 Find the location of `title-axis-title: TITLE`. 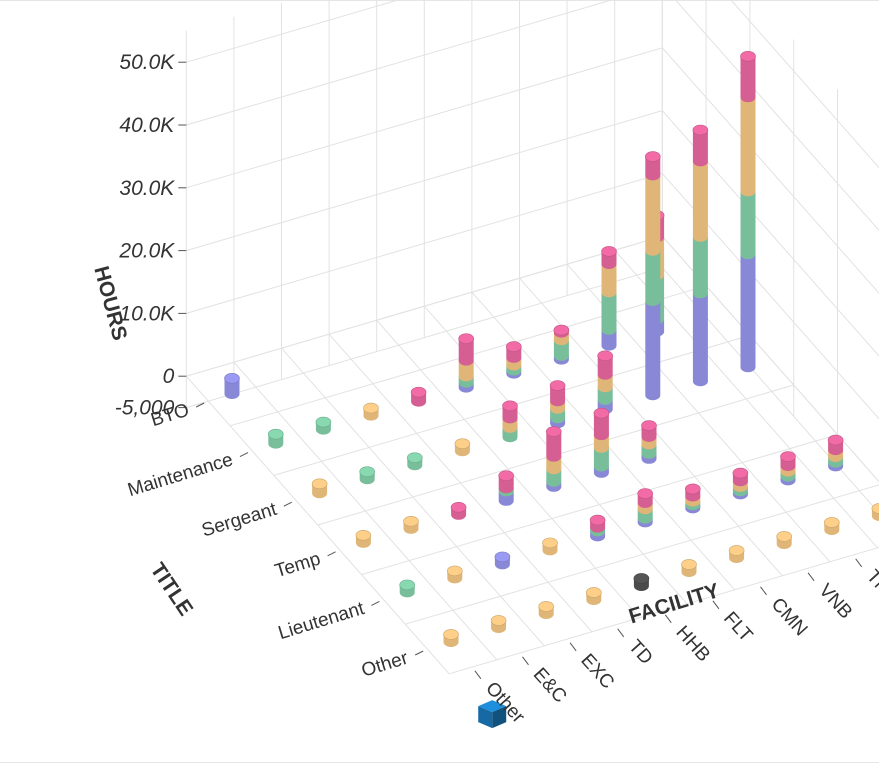

title-axis-title: TITLE is located at coordinates (172, 589).